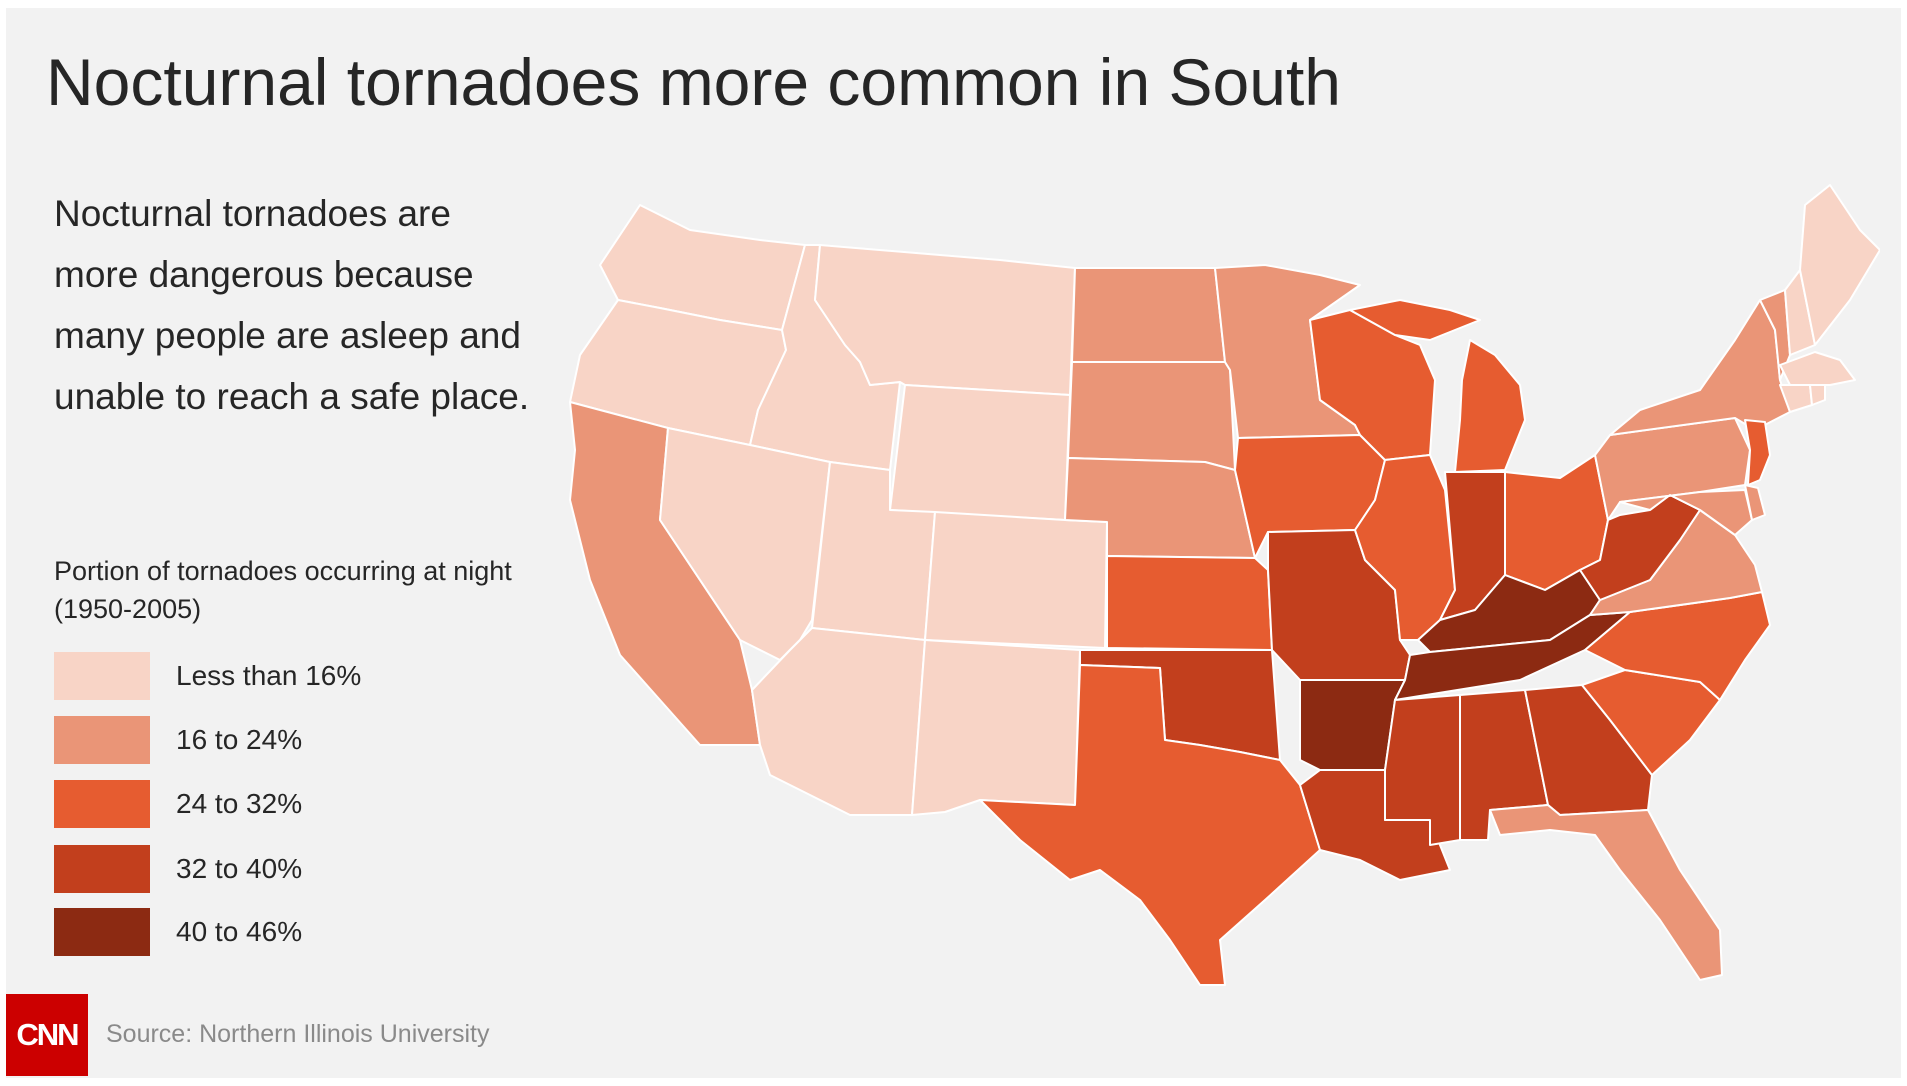 The width and height of the screenshot is (1907, 1086). What do you see at coordinates (1606, 892) in the screenshot?
I see `state-florida` at bounding box center [1606, 892].